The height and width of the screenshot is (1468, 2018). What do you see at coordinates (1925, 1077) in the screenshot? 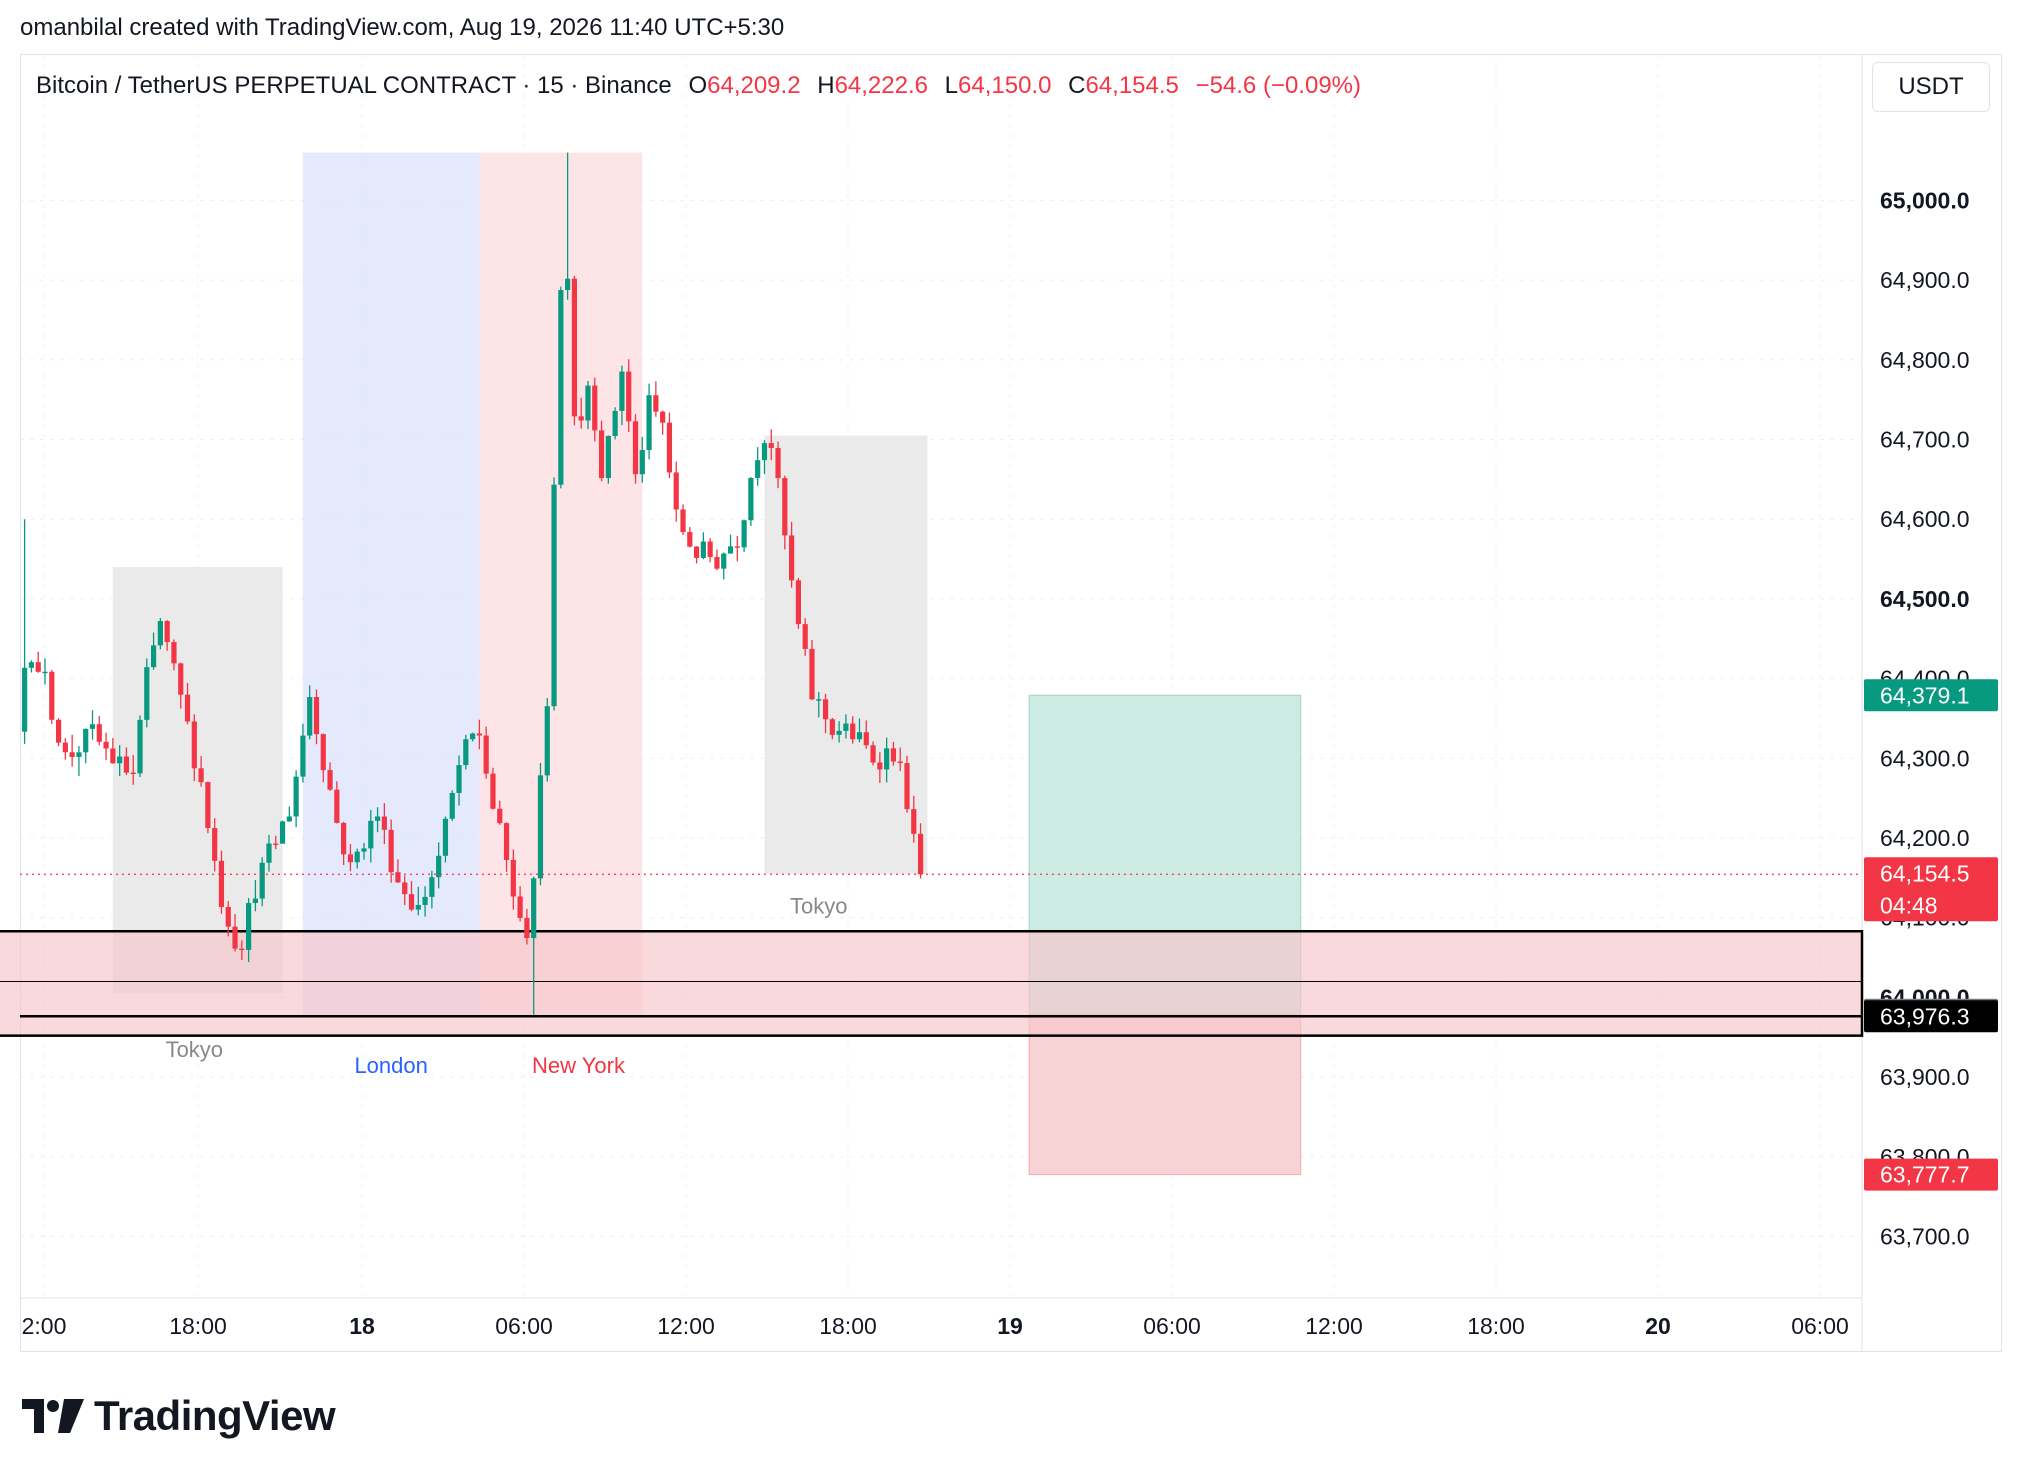
I see `price-tick-label: 63,900.0` at bounding box center [1925, 1077].